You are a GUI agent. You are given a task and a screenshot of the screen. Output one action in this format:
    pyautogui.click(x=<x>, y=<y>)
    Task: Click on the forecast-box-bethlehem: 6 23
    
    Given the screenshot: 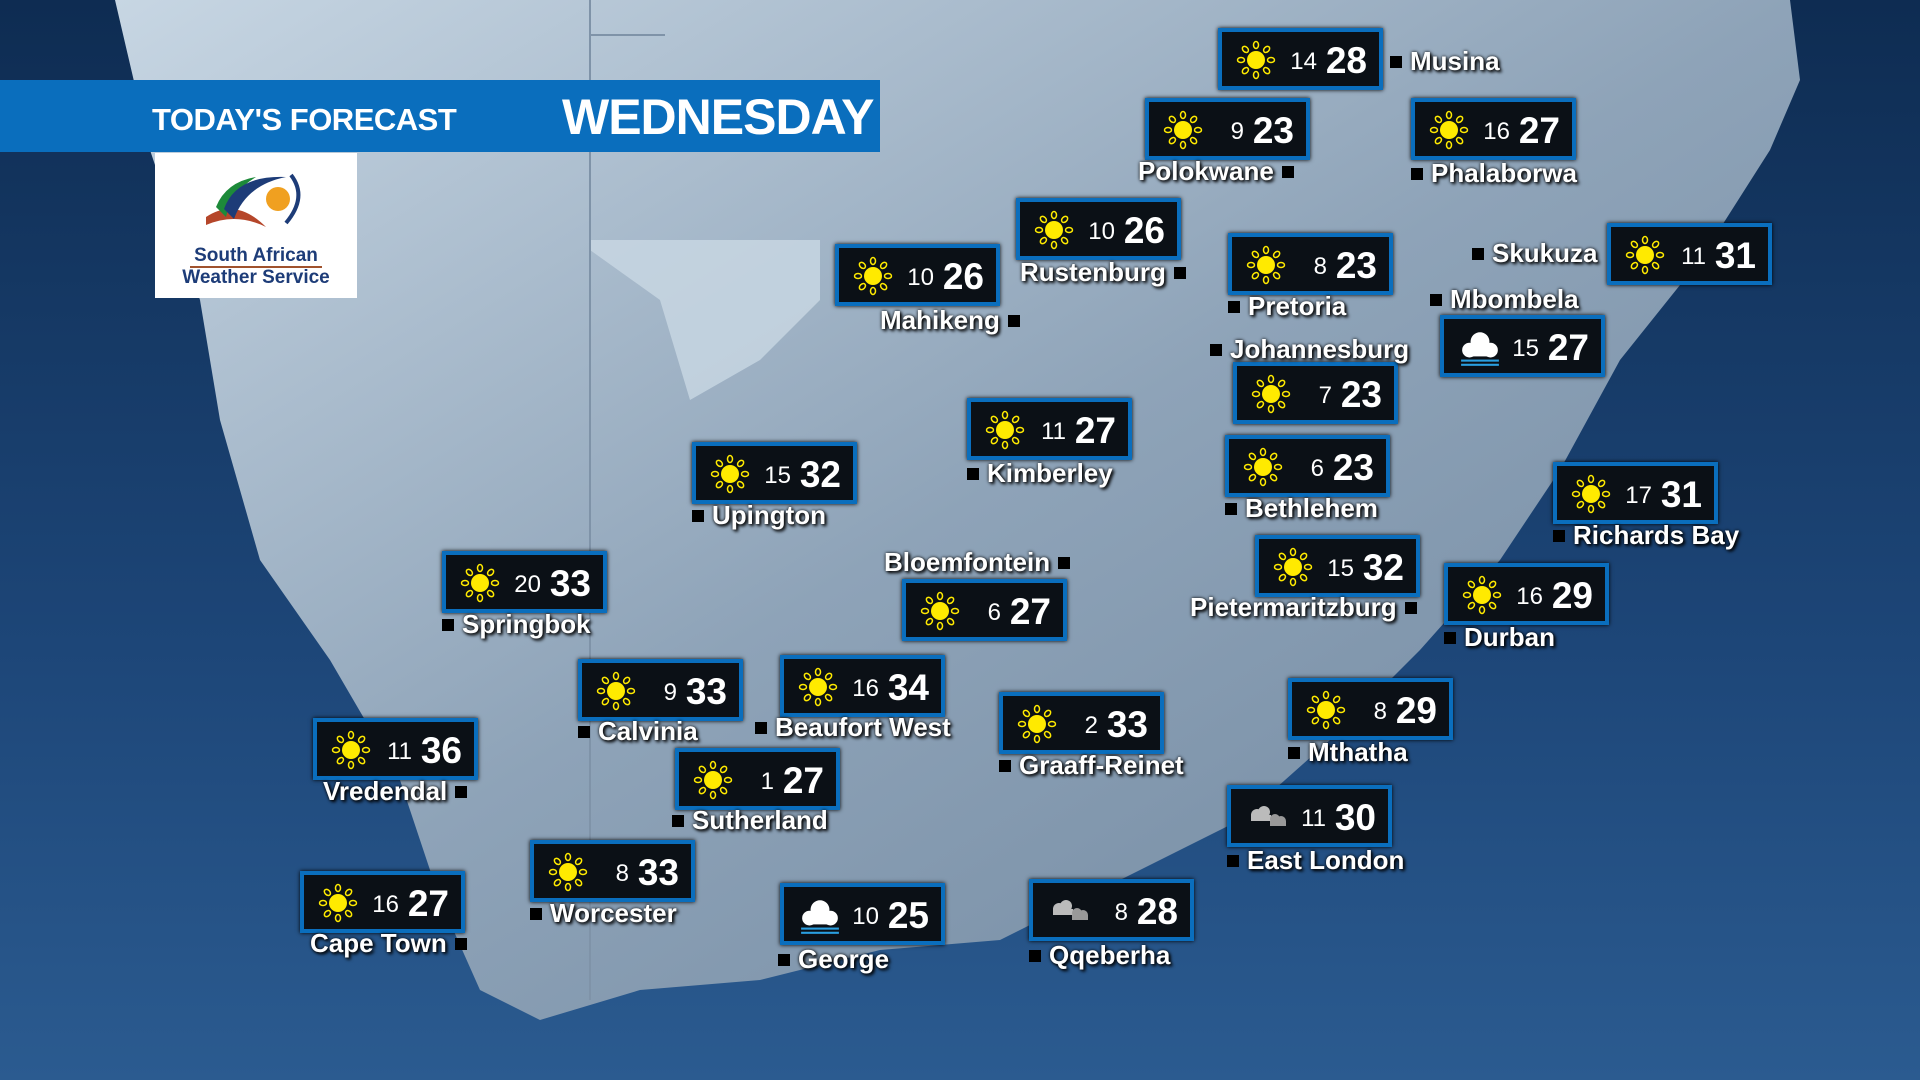 What is the action you would take?
    pyautogui.click(x=1307, y=466)
    